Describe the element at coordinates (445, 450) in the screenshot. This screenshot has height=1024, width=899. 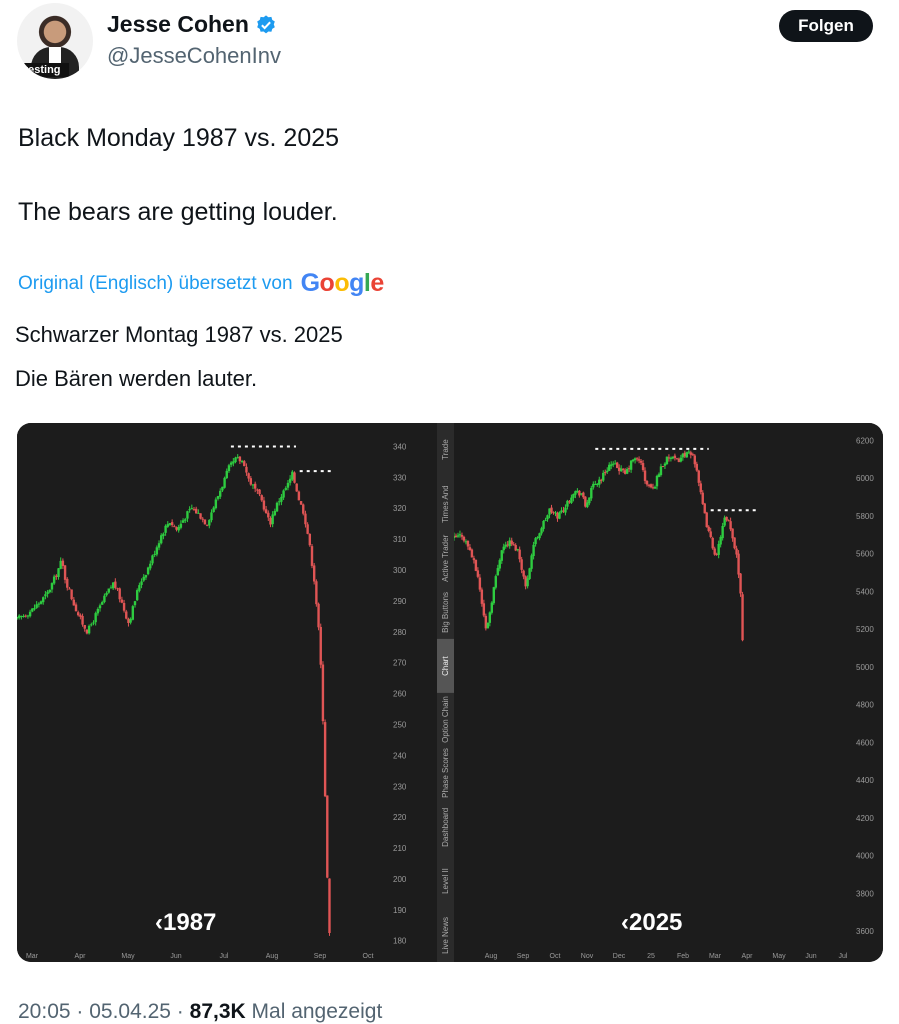
I see `sidebar-tab-trade: Trade` at that location.